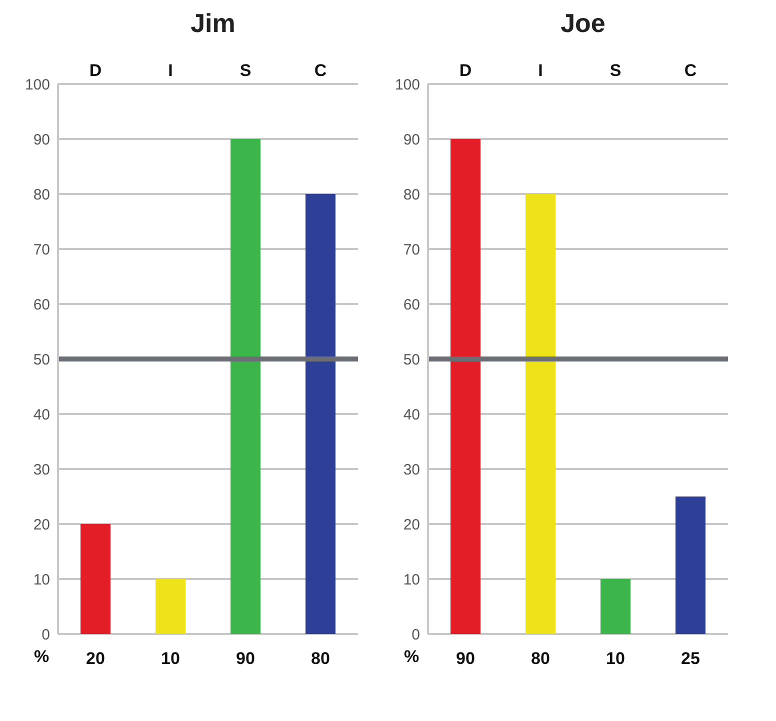 The width and height of the screenshot is (776, 721). Describe the element at coordinates (690, 658) in the screenshot. I see `data-label: 25` at that location.